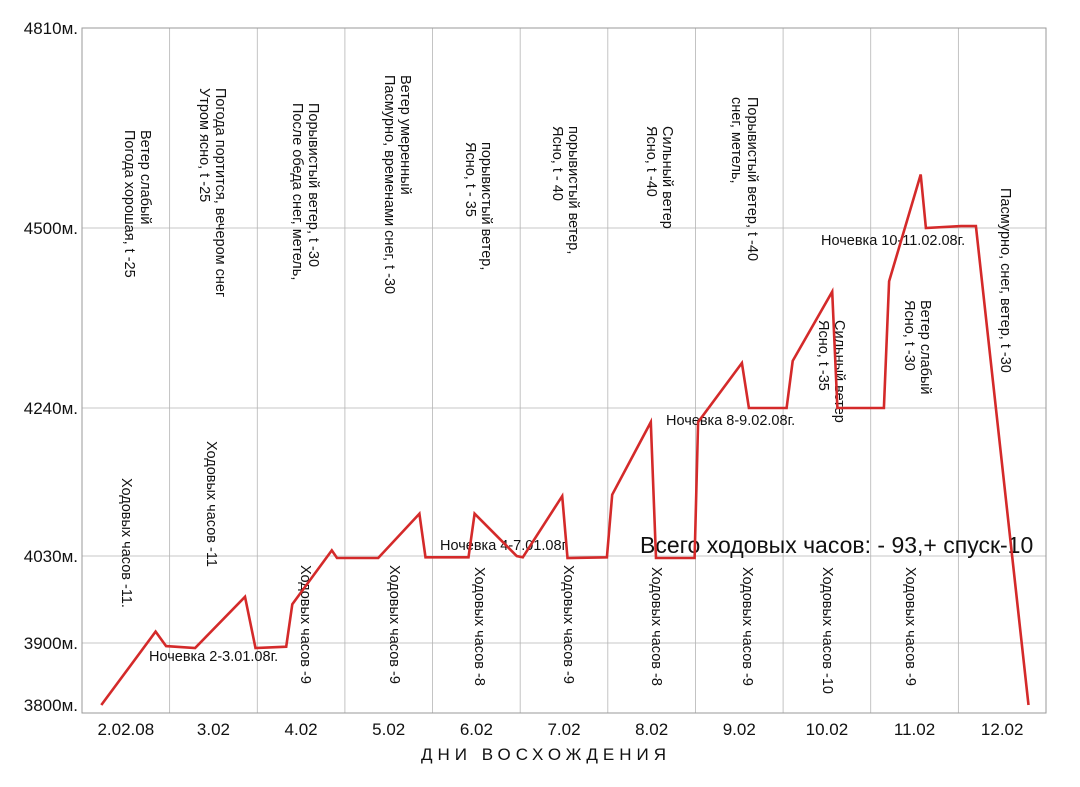 This screenshot has width=1080, height=787. I want to click on weather-note-line: Ясно, t -30, so click(909, 335).